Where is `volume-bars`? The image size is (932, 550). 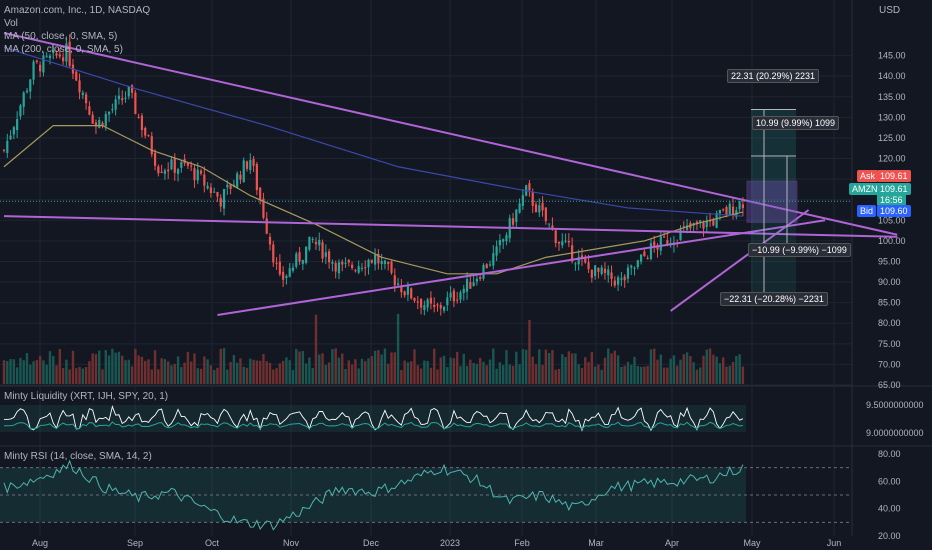 volume-bars is located at coordinates (373, 348).